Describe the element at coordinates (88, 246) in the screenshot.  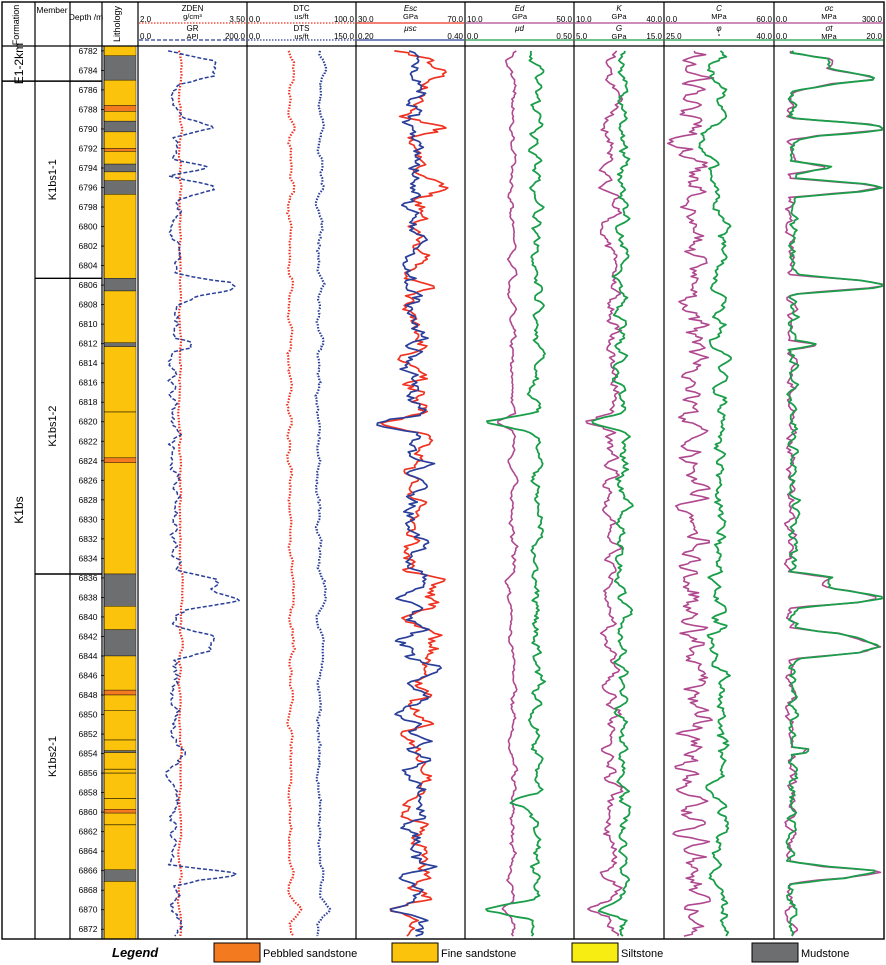
I see `depth-label: 6802` at that location.